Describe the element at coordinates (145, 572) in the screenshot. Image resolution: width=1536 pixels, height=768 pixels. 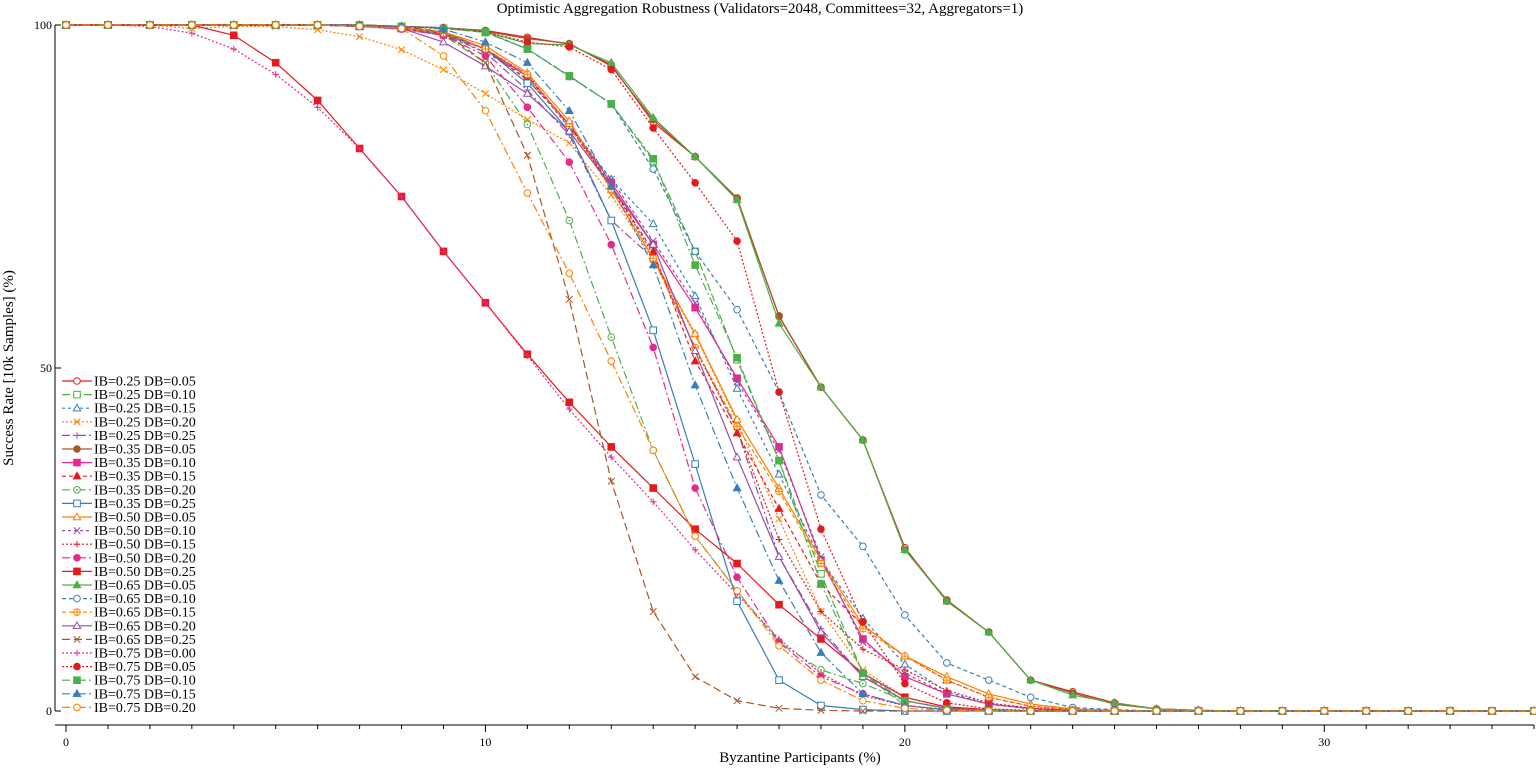
I see `legend-label: IB=0.50 DB=0.25` at that location.